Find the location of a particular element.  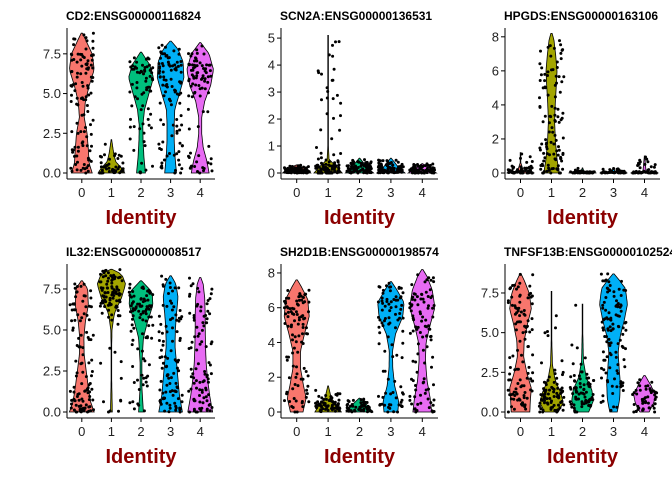

x-tick-label: 1 is located at coordinates (551, 192).